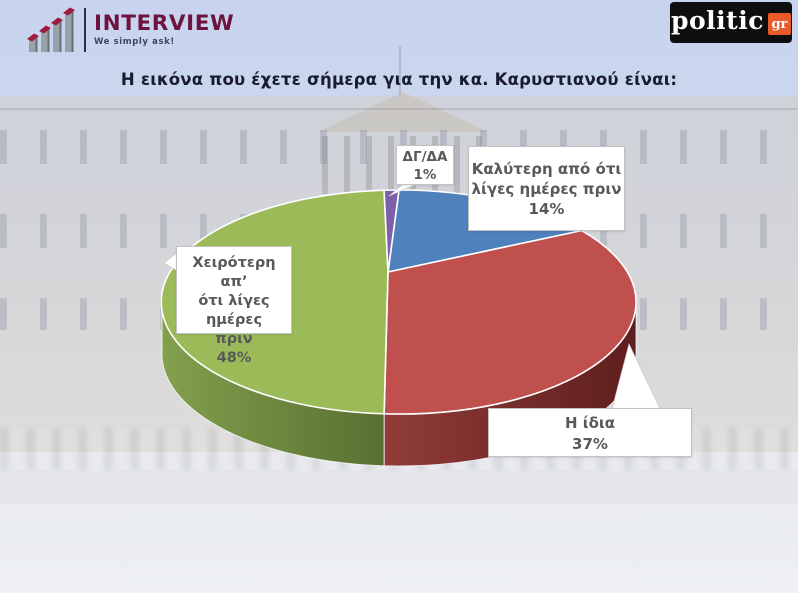  Describe the element at coordinates (590, 444) in the screenshot. I see `callout-same-value: 37%` at that location.